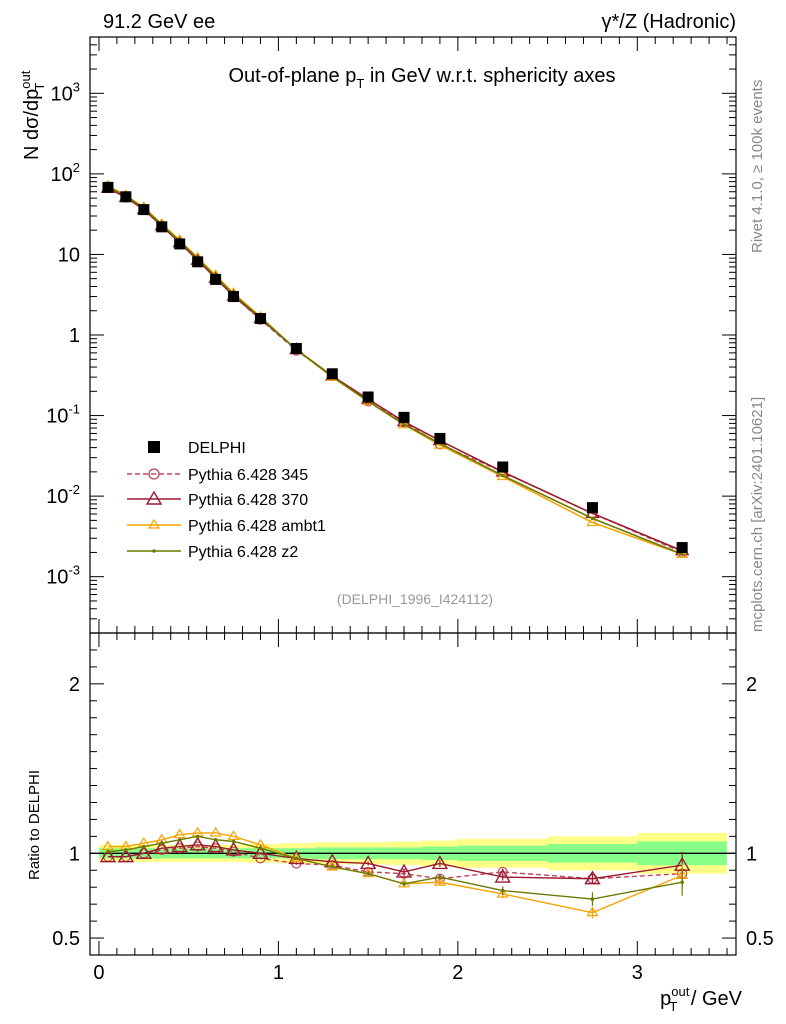  I want to click on ratio-ylabel: Ratio to DELPHI, so click(34, 825).